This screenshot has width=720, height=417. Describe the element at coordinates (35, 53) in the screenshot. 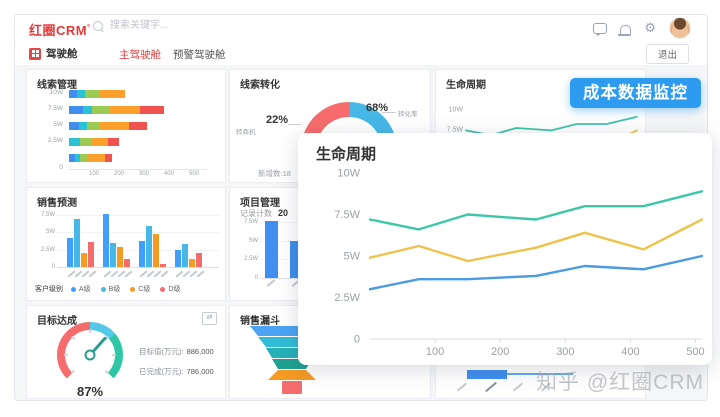

I see `cockpit-grid-icon` at that location.